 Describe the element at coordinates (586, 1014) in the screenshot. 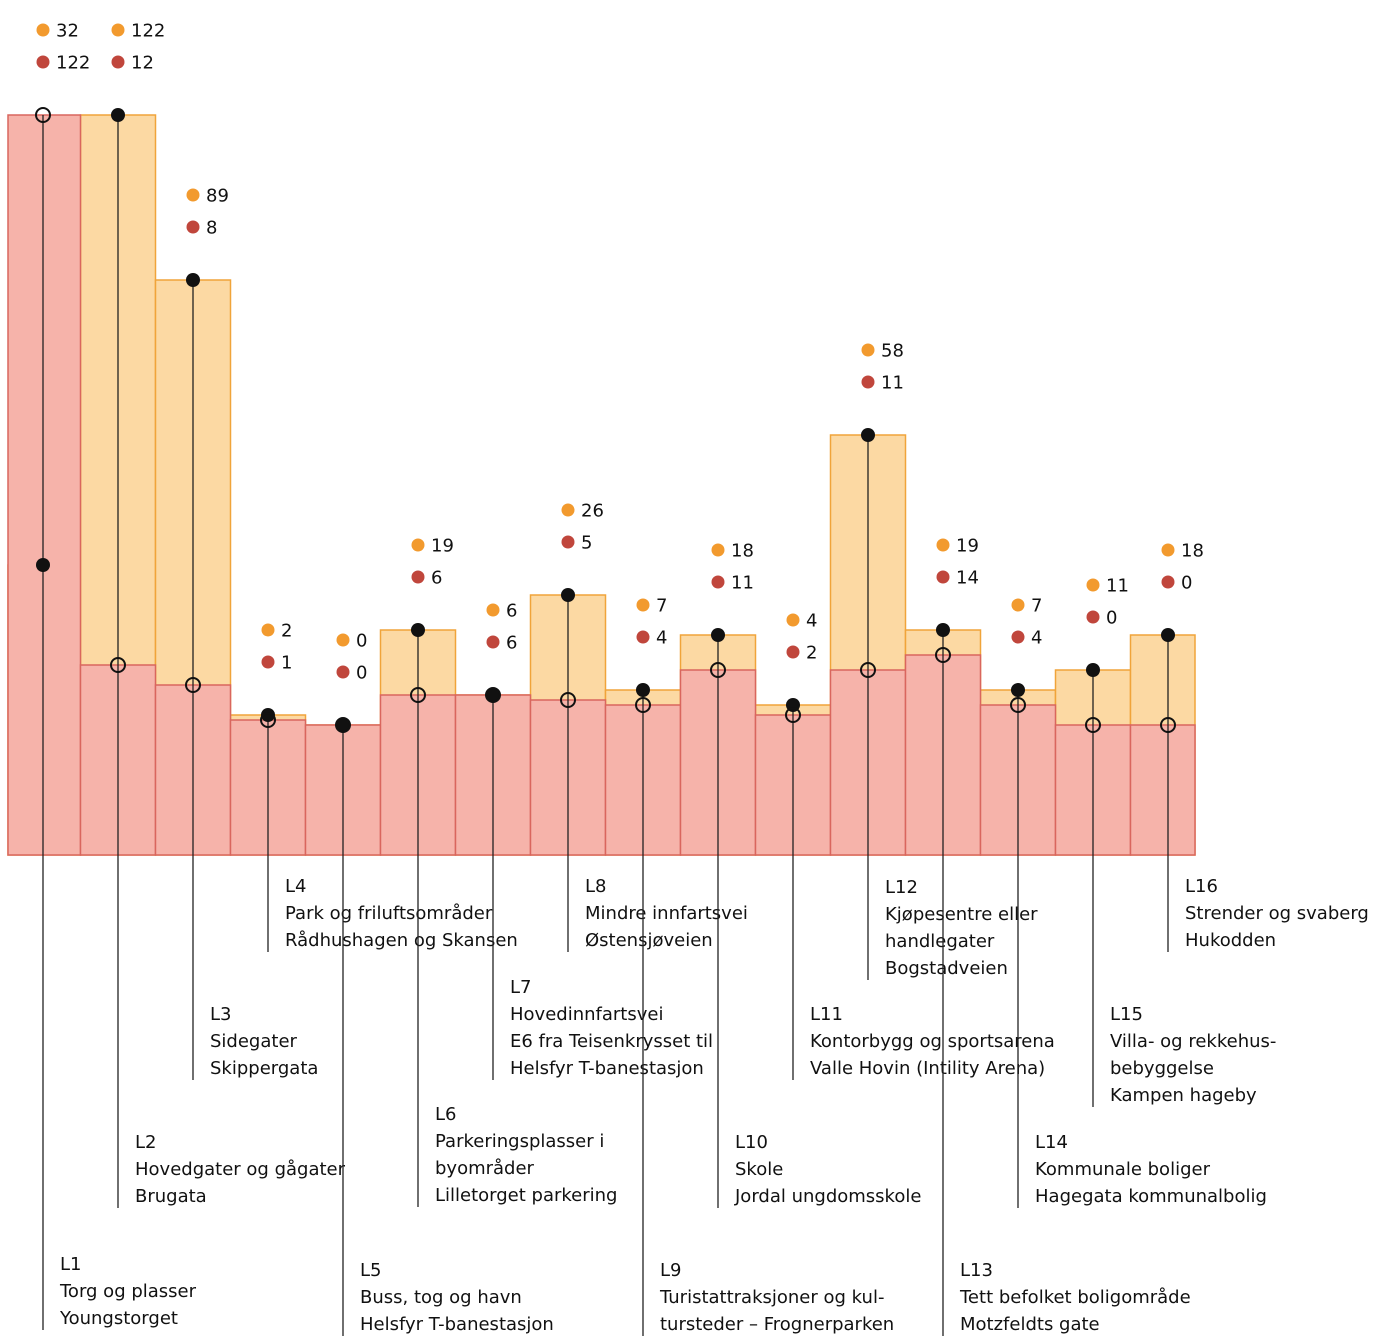

I see `location-text: Hovedinnfartsvei` at that location.